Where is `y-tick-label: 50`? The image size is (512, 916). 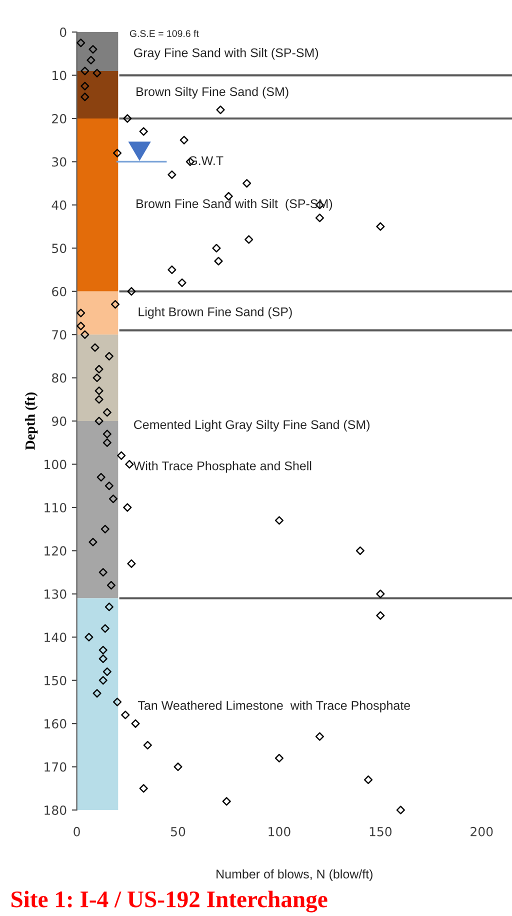 y-tick-label: 50 is located at coordinates (59, 249).